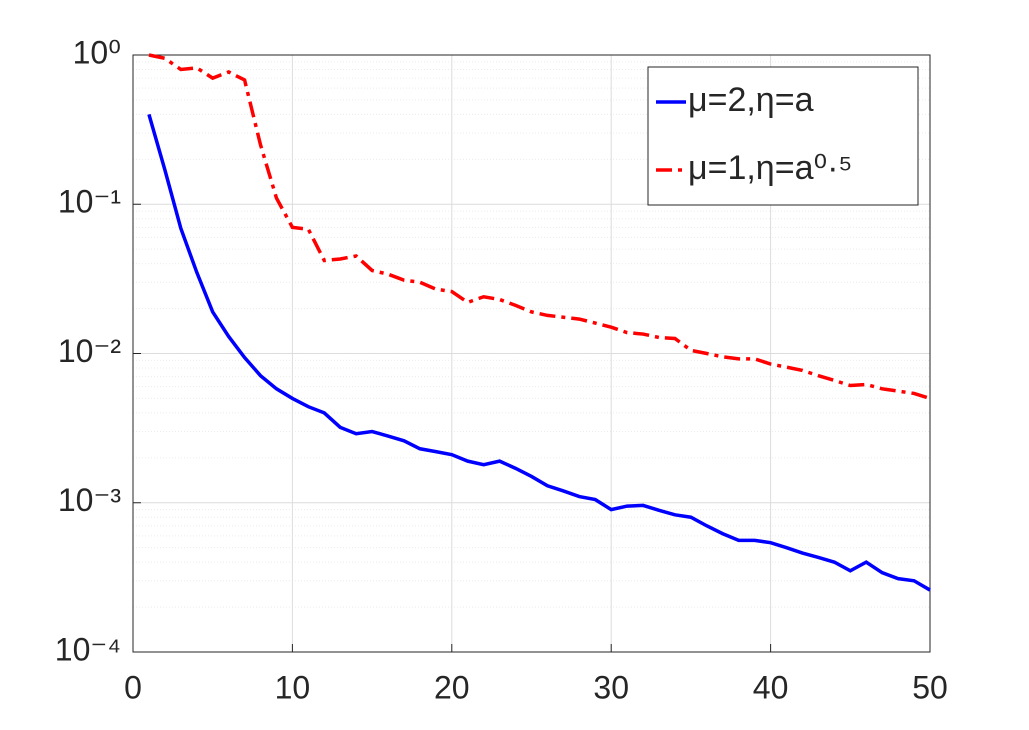  What do you see at coordinates (89, 202) in the screenshot?
I see `y-tick-label: 10⁻¹` at bounding box center [89, 202].